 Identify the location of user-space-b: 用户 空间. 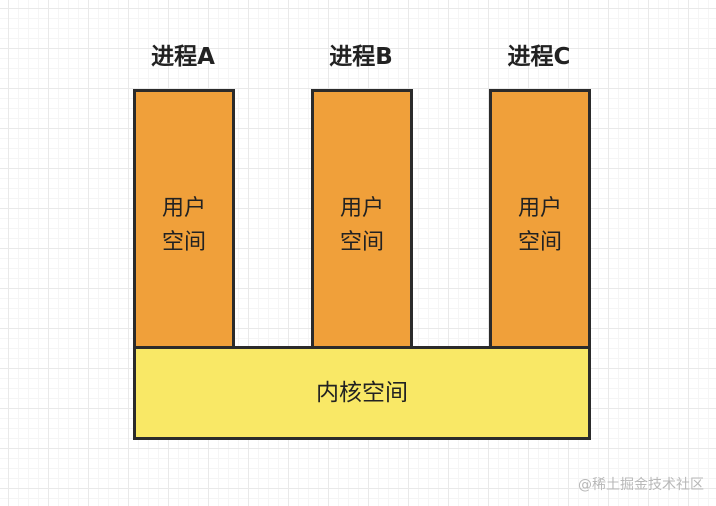
(362, 220).